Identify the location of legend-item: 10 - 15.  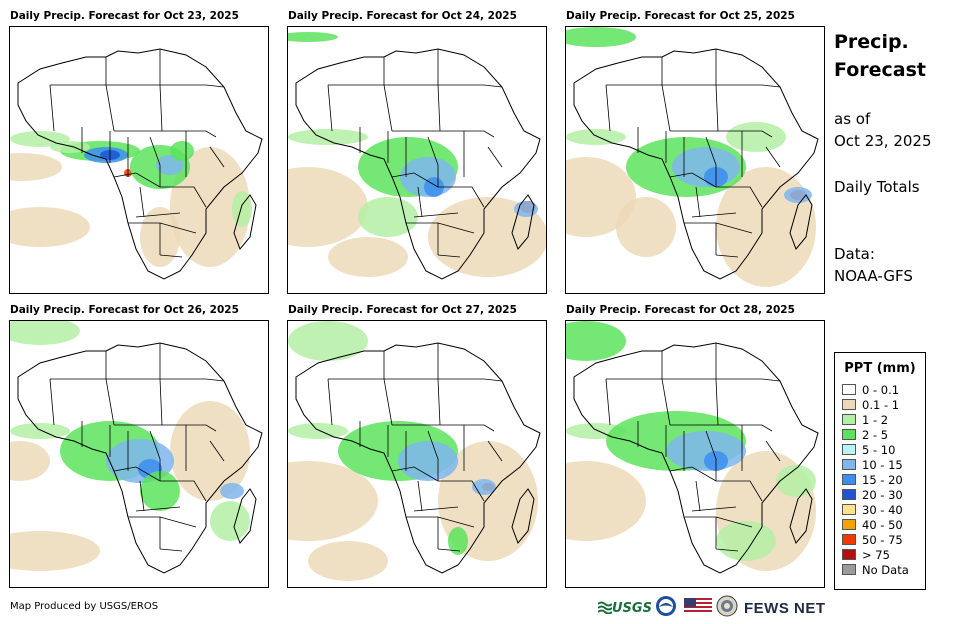
(883, 464).